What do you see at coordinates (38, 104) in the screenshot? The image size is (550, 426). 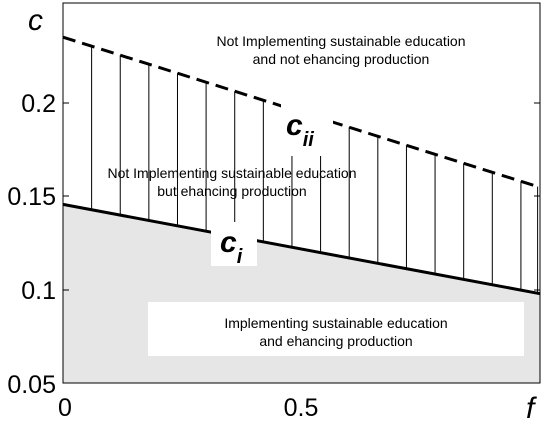 I see `y-tick-label-0.2: 0.2` at bounding box center [38, 104].